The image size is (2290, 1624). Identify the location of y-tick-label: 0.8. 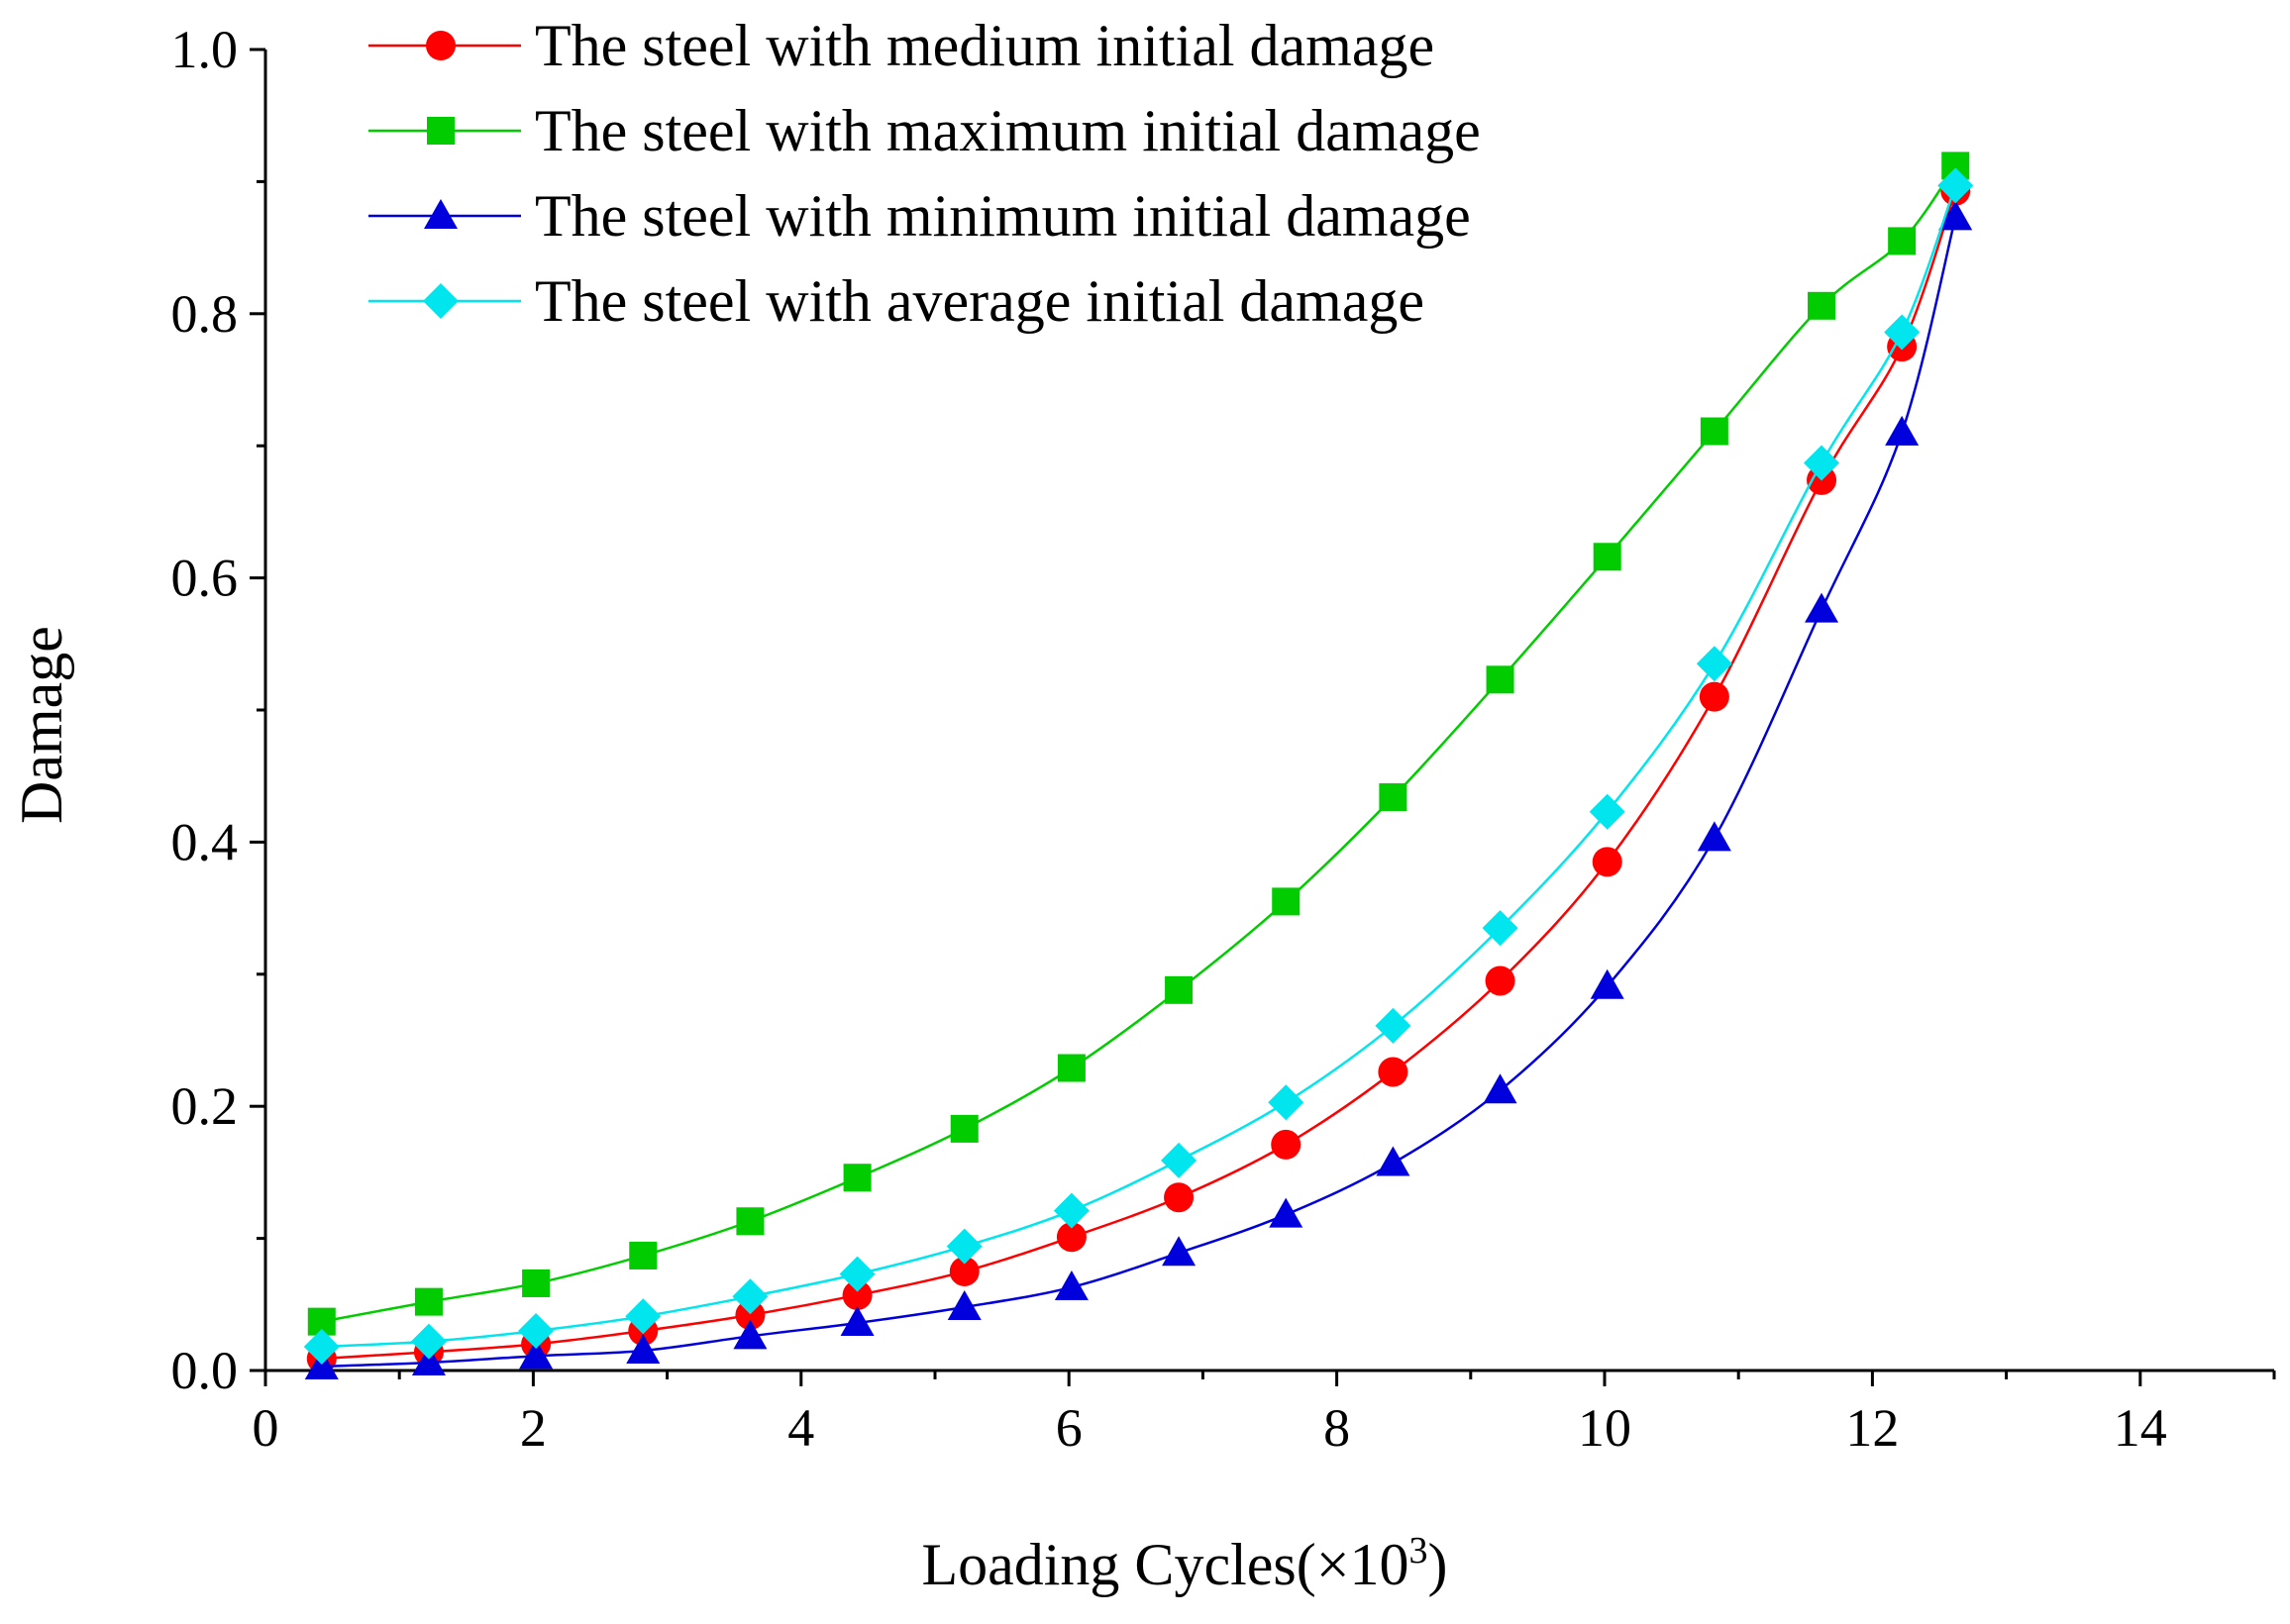
(205, 314).